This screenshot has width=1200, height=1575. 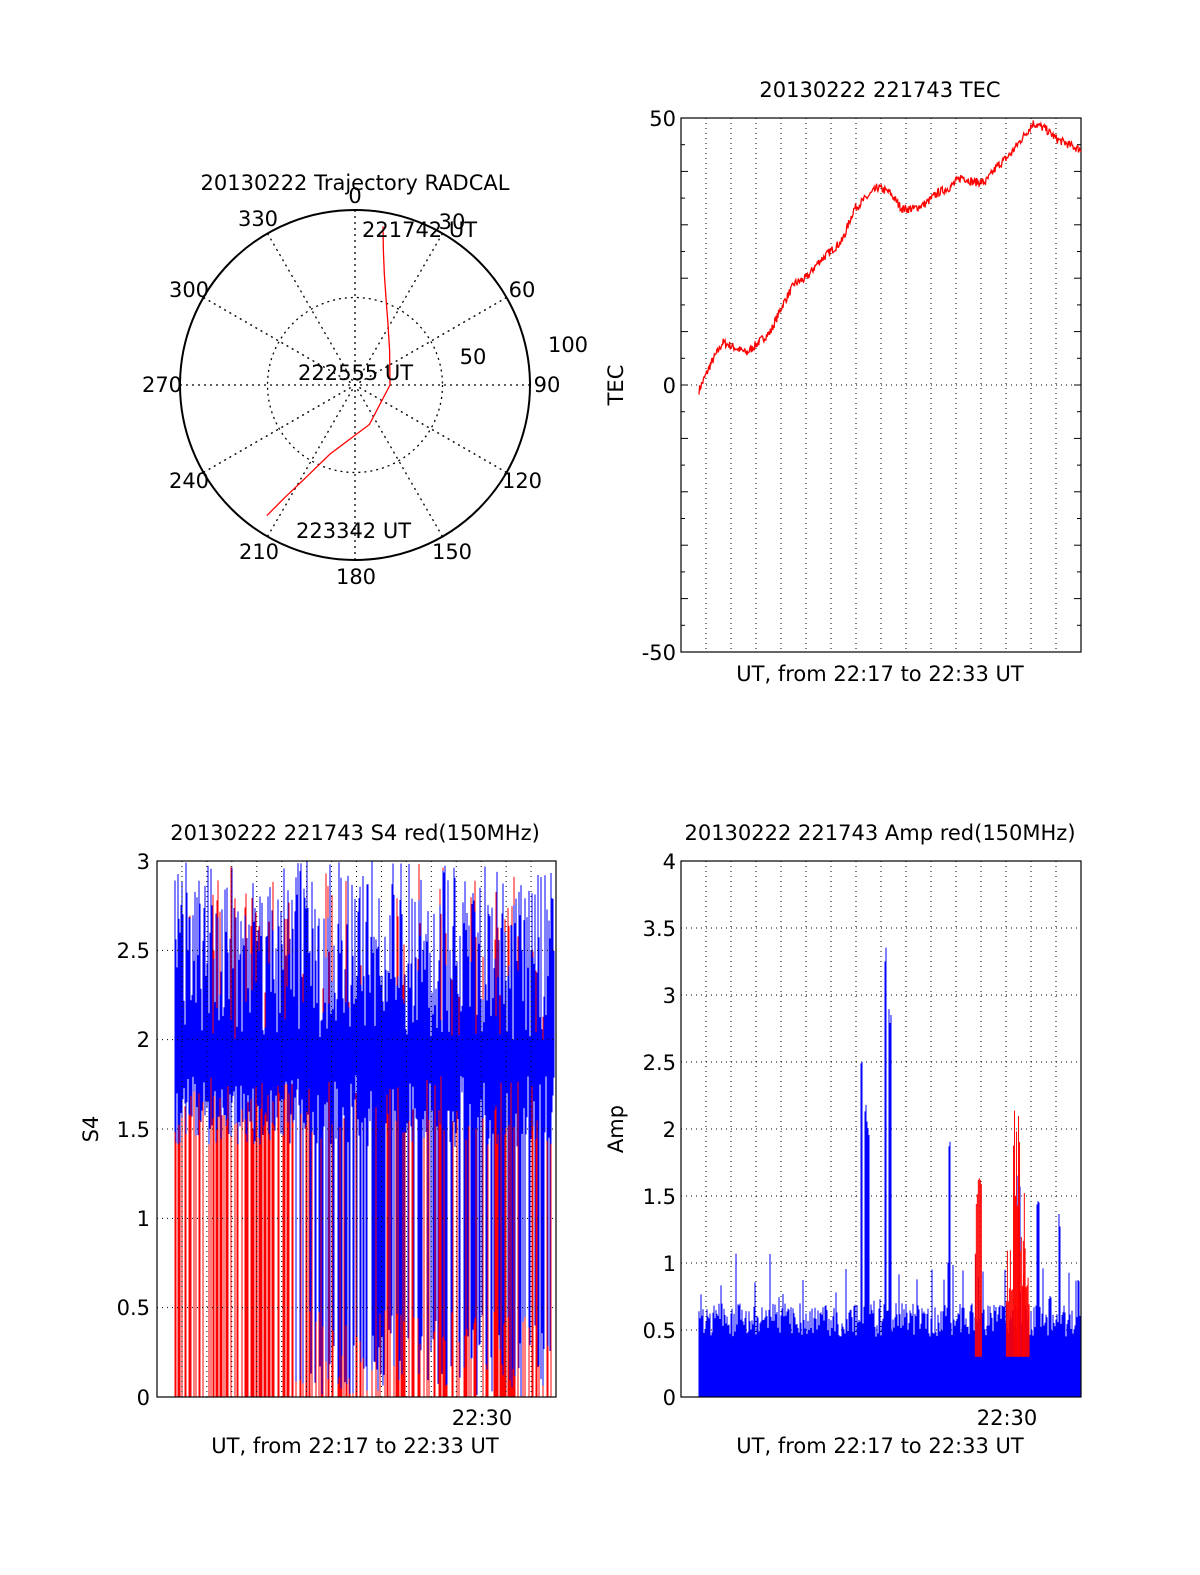 I want to click on azimuth-label-240: 240, so click(x=189, y=481).